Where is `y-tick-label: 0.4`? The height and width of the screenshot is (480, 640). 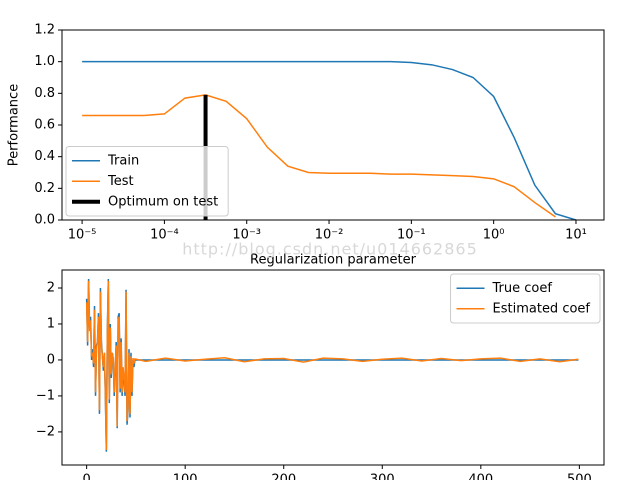 y-tick-label: 0.4 is located at coordinates (44, 156).